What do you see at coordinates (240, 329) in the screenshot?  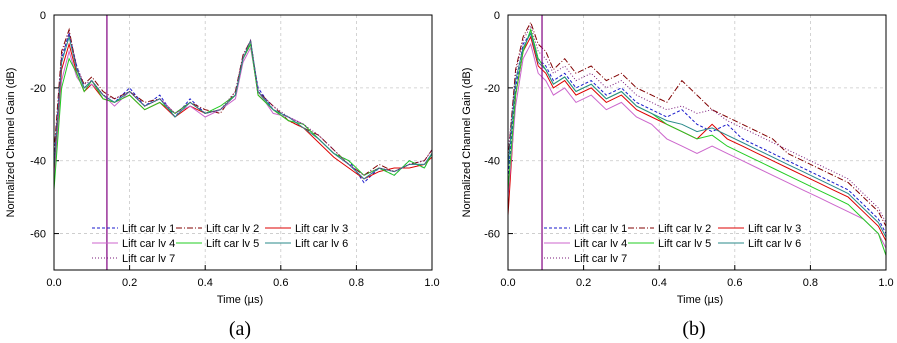 I see `panel-caption: (a)` at bounding box center [240, 329].